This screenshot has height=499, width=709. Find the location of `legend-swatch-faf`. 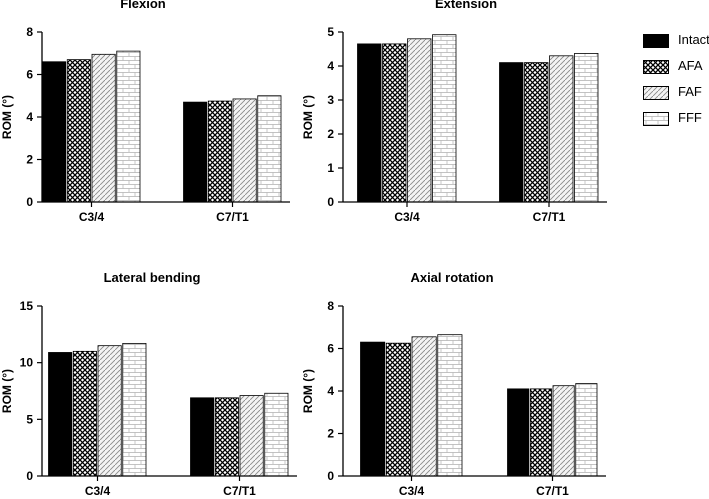

legend-swatch-faf is located at coordinates (656, 93).